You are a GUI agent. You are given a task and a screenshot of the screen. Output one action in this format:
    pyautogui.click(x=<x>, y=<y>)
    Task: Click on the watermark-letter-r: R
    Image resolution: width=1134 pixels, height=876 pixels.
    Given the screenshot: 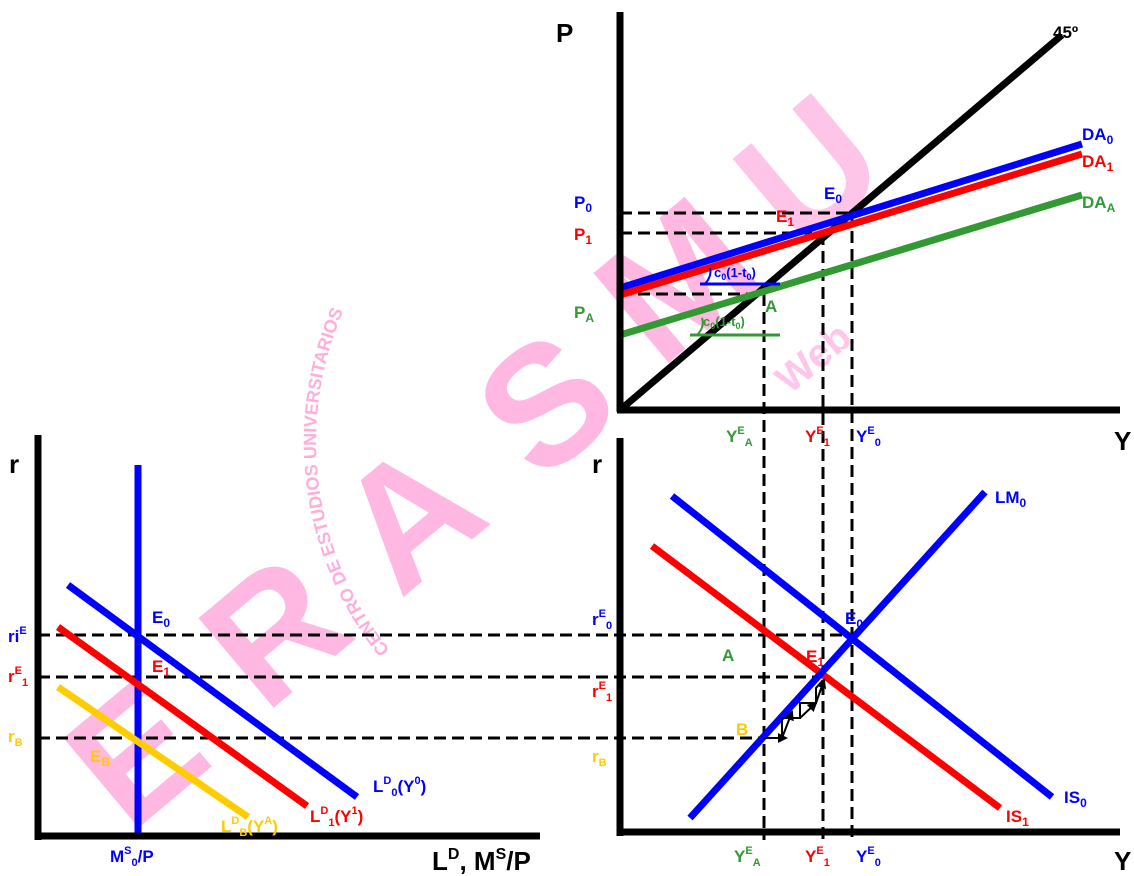 What is the action you would take?
    pyautogui.click(x=275, y=631)
    